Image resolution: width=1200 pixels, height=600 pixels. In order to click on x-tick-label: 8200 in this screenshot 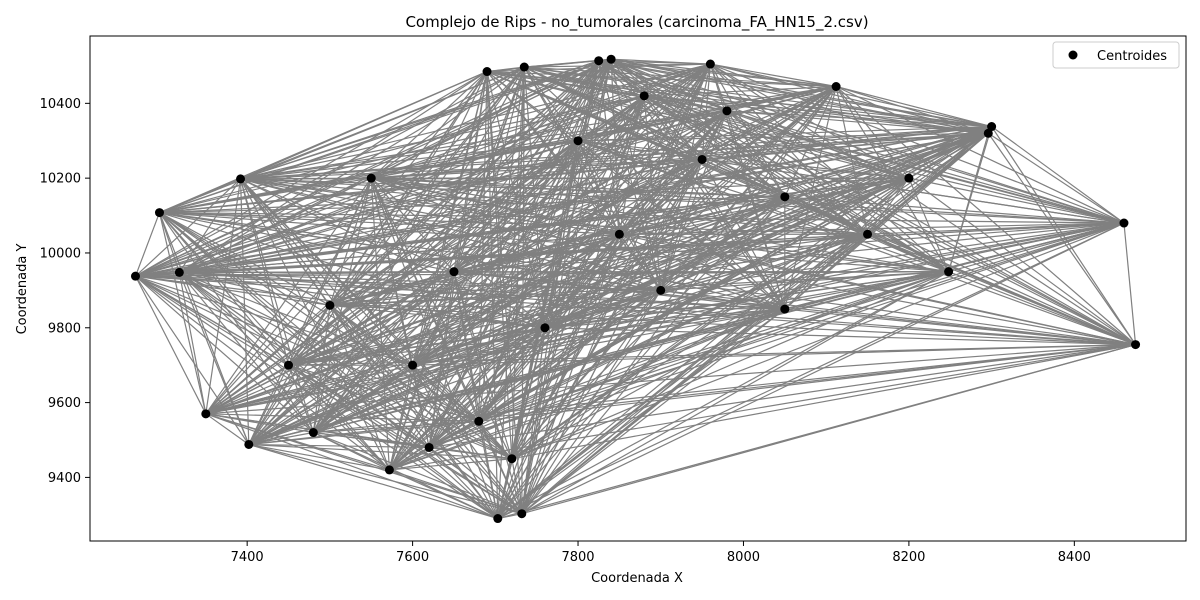, I will do `click(908, 557)`.